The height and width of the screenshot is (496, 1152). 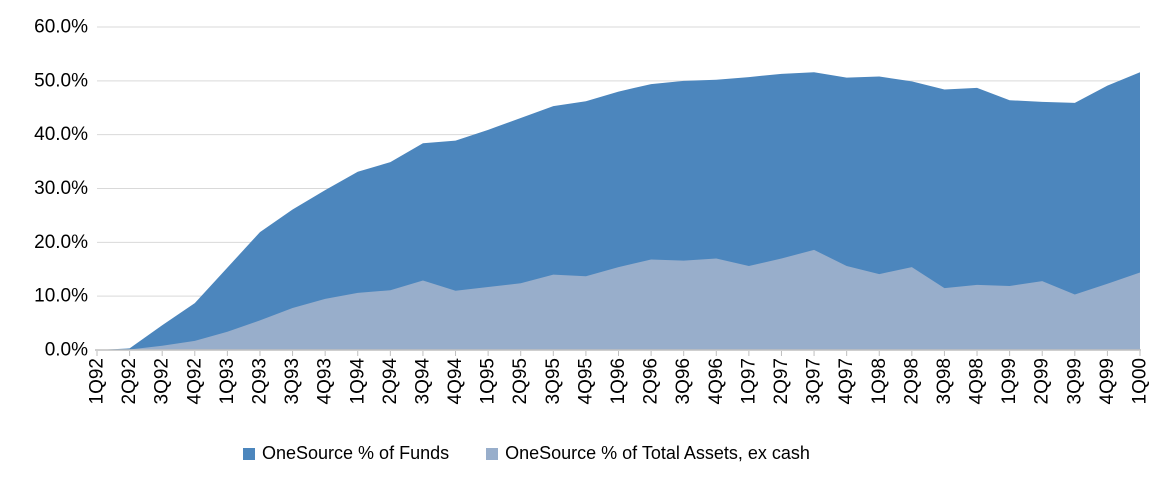 I want to click on legend-item-funds: OneSource % of Funds, so click(x=346, y=453).